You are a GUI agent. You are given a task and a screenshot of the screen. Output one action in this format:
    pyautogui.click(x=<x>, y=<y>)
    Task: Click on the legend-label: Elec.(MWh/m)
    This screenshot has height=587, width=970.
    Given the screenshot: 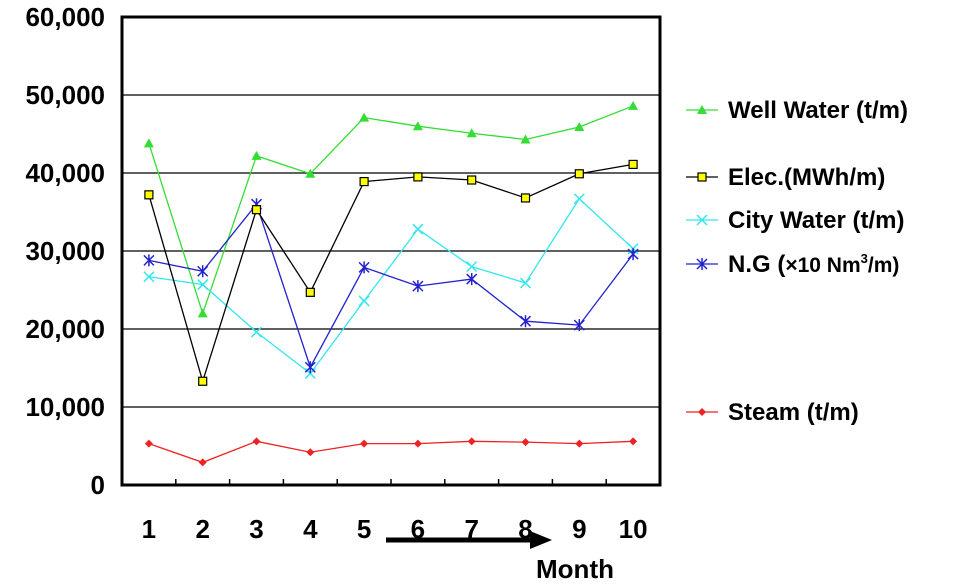 What is the action you would take?
    pyautogui.click(x=806, y=177)
    